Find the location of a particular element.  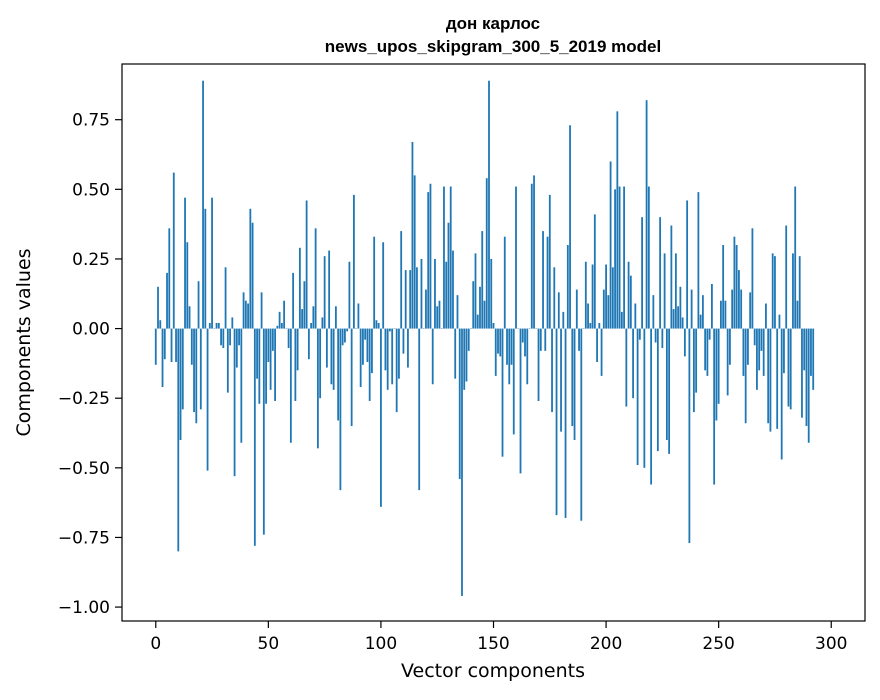

x-tick-label: 0 is located at coordinates (155, 644).